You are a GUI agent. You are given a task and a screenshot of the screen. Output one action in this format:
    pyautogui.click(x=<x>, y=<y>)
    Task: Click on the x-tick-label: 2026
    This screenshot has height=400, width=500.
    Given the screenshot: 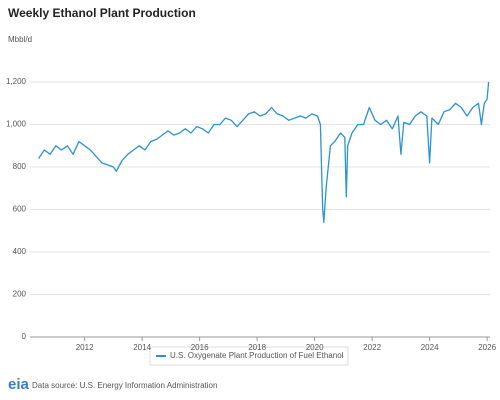 What is the action you would take?
    pyautogui.click(x=487, y=347)
    